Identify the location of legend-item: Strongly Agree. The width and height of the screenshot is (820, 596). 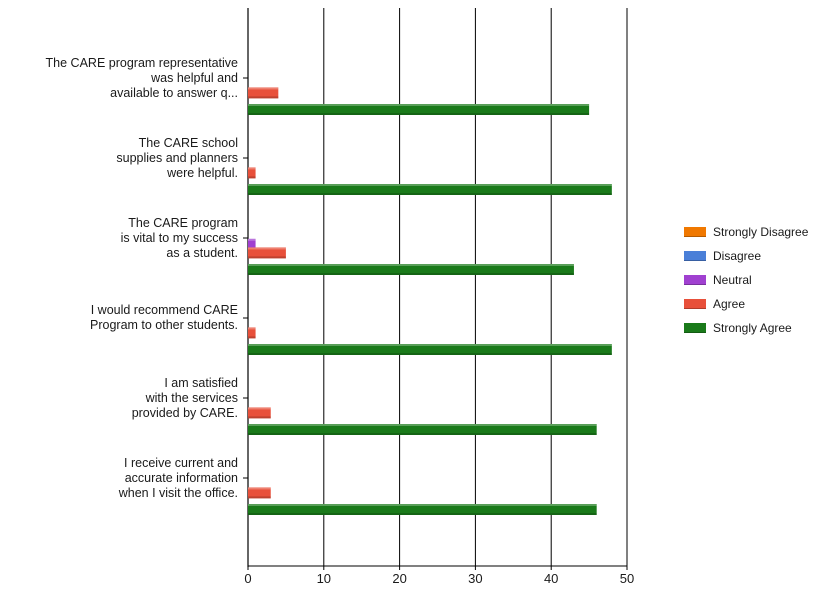
(746, 328).